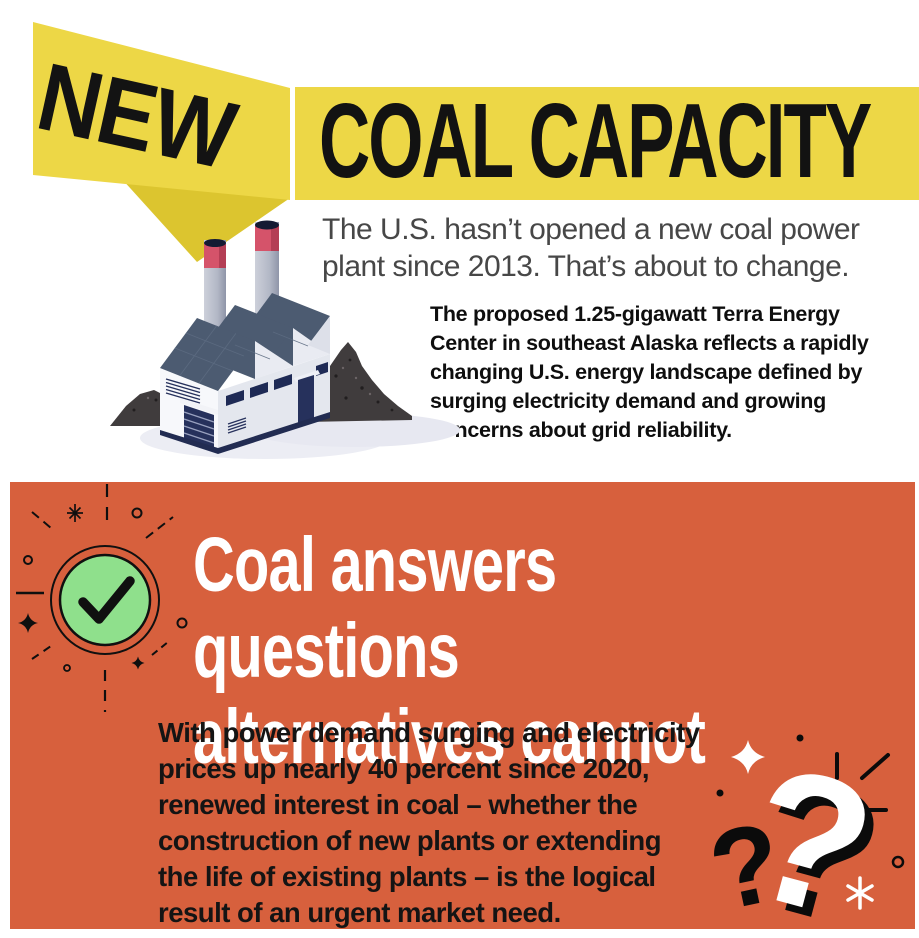 Image resolution: width=919 pixels, height=938 pixels. What do you see at coordinates (898, 862) in the screenshot?
I see `circle-outline` at bounding box center [898, 862].